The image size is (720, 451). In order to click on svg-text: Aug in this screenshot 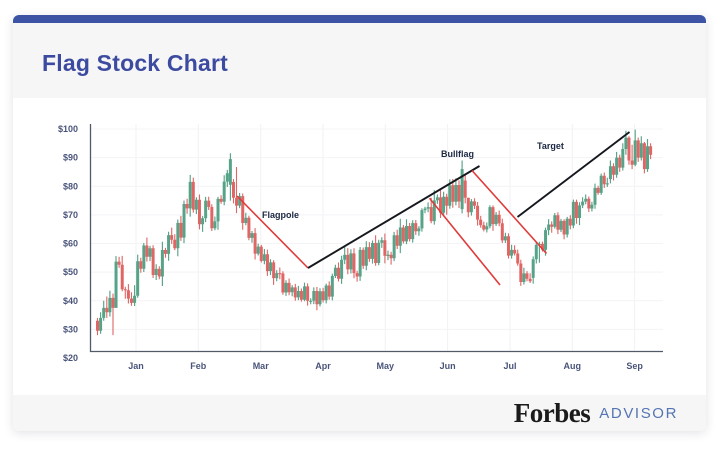, I will do `click(573, 366)`.